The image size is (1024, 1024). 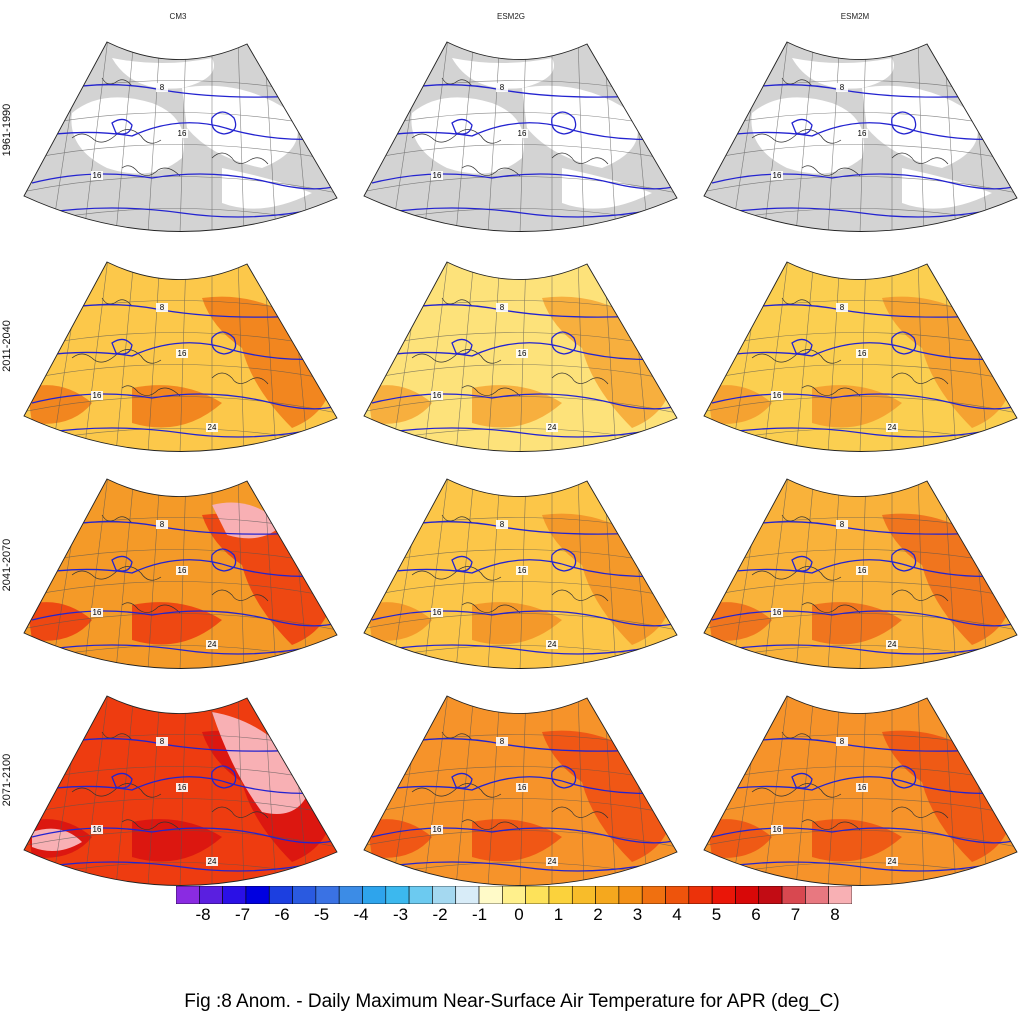 What do you see at coordinates (857, 562) in the screenshot?
I see `map-panel-esm2m-2041-2070: 8 16 16 24` at bounding box center [857, 562].